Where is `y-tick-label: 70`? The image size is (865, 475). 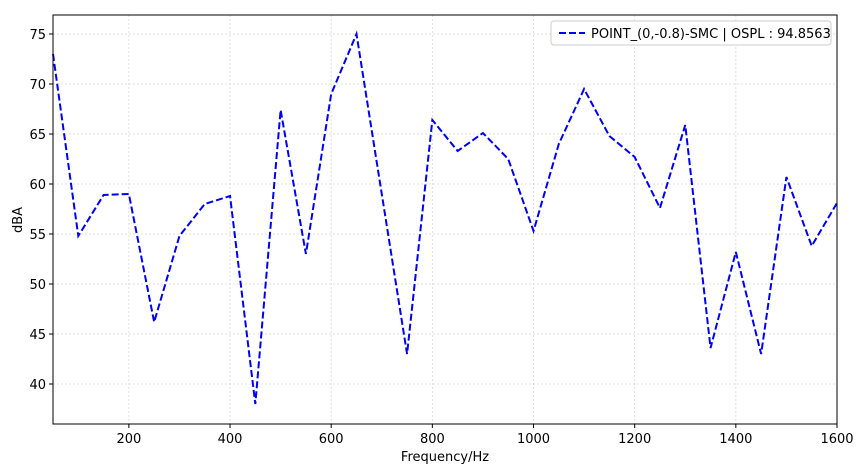
y-tick-label: 70 is located at coordinates (37, 85).